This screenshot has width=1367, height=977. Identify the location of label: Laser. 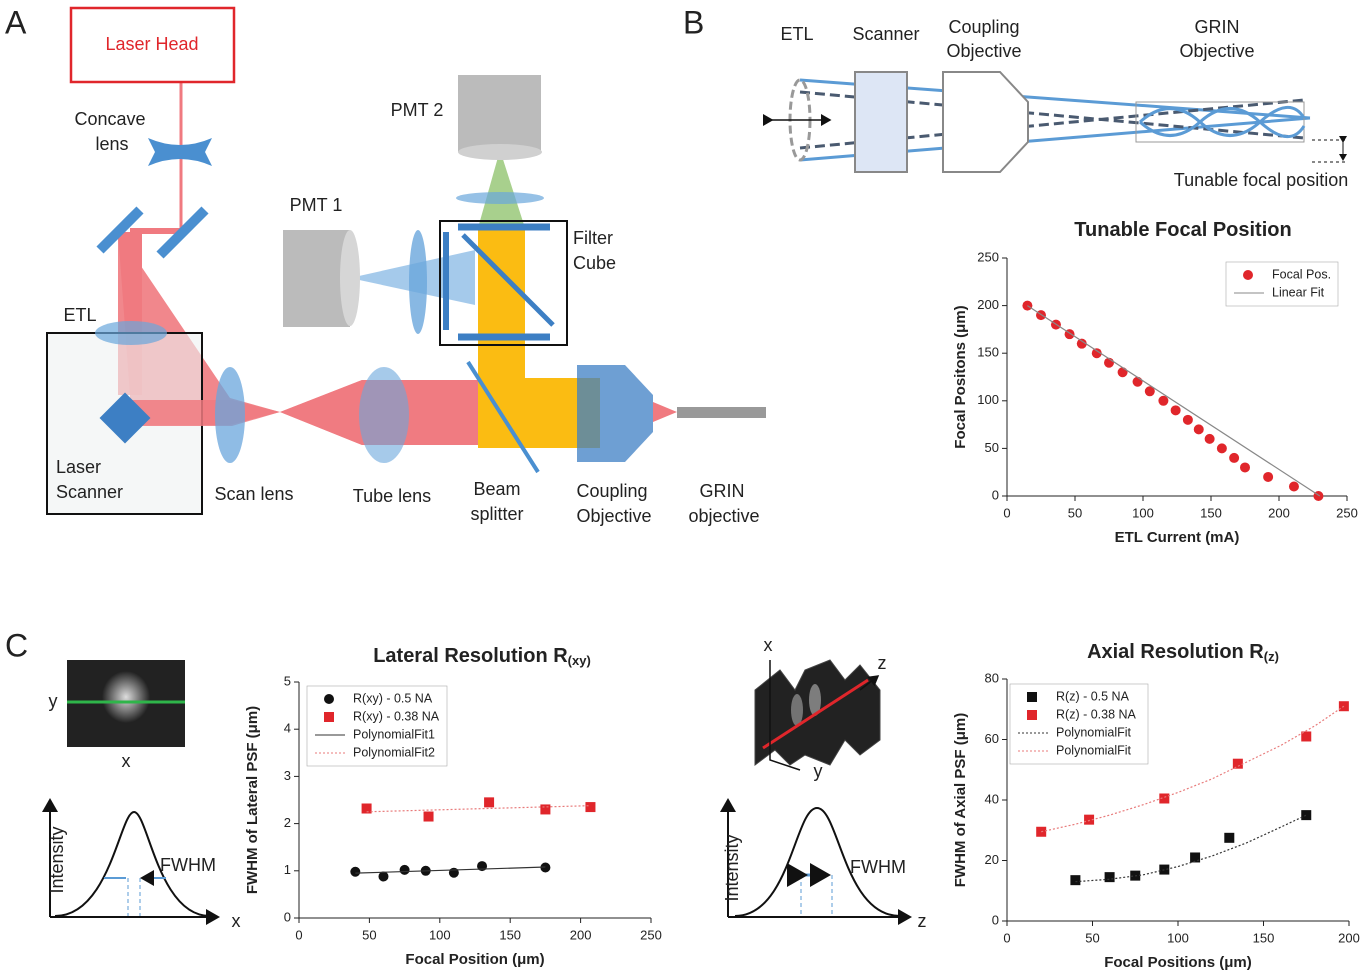
(78, 467).